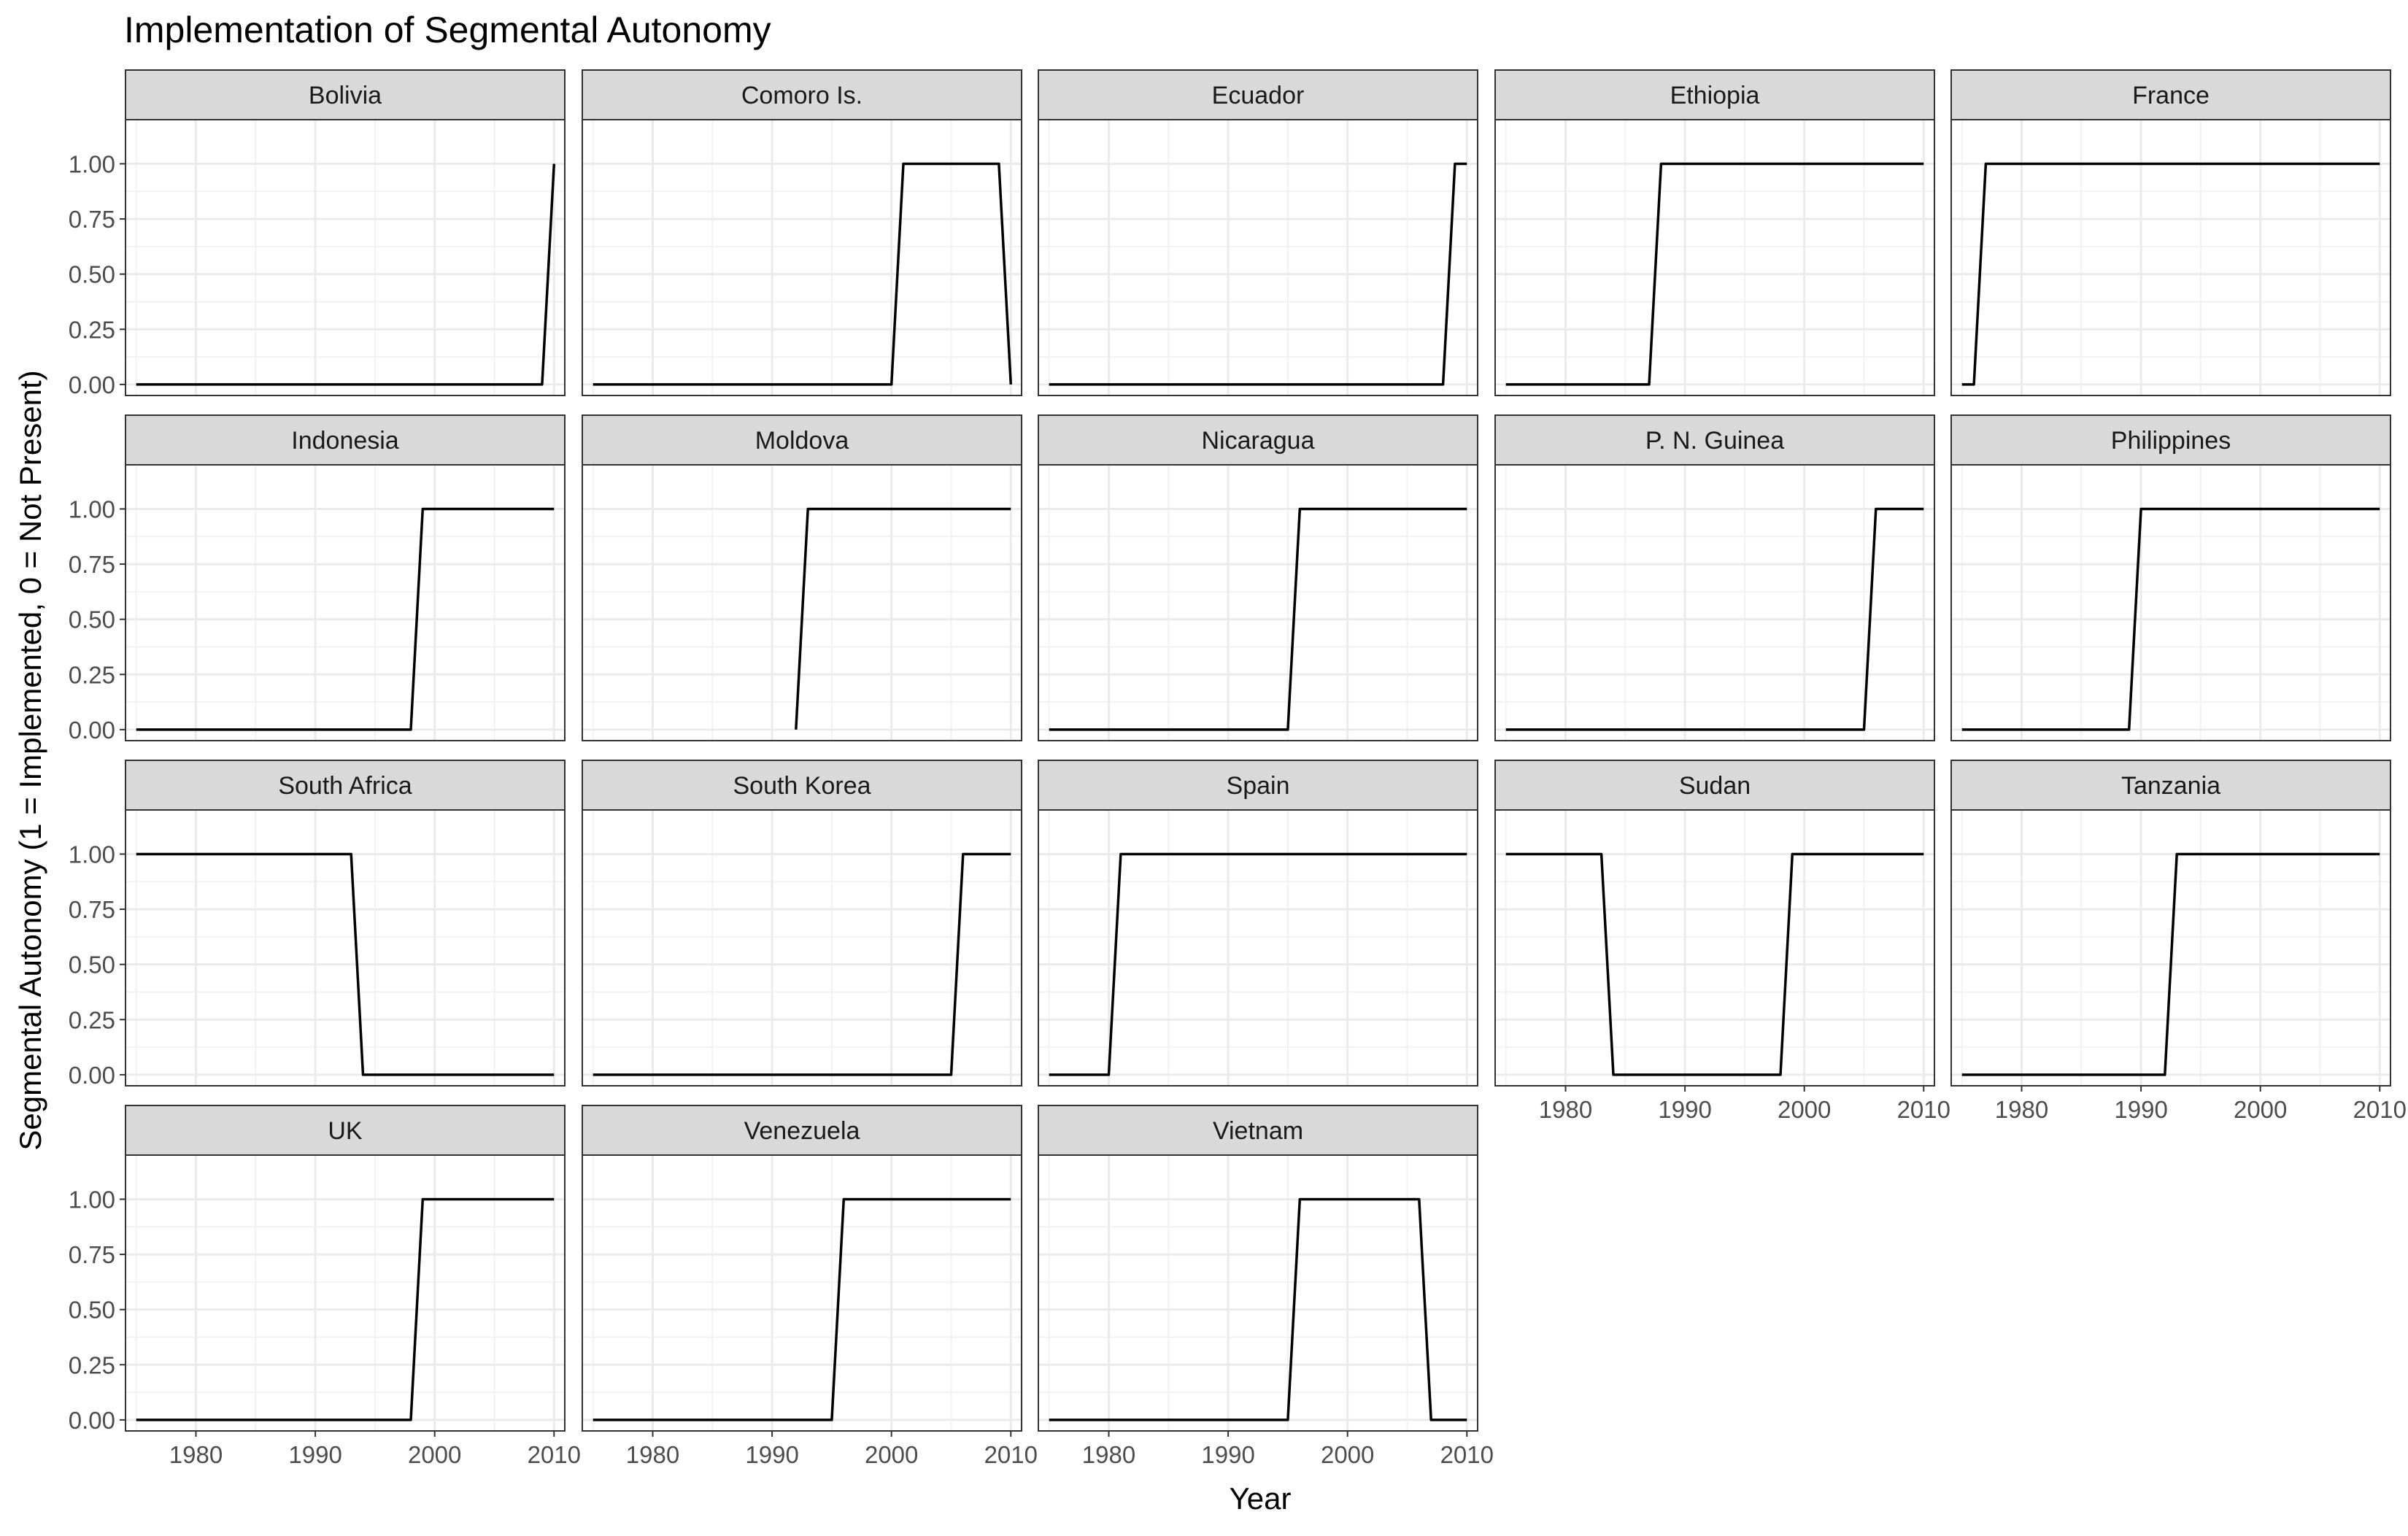 Image resolution: width=2408 pixels, height=1536 pixels. What do you see at coordinates (1258, 274) in the screenshot?
I see `series-line-ecuador` at bounding box center [1258, 274].